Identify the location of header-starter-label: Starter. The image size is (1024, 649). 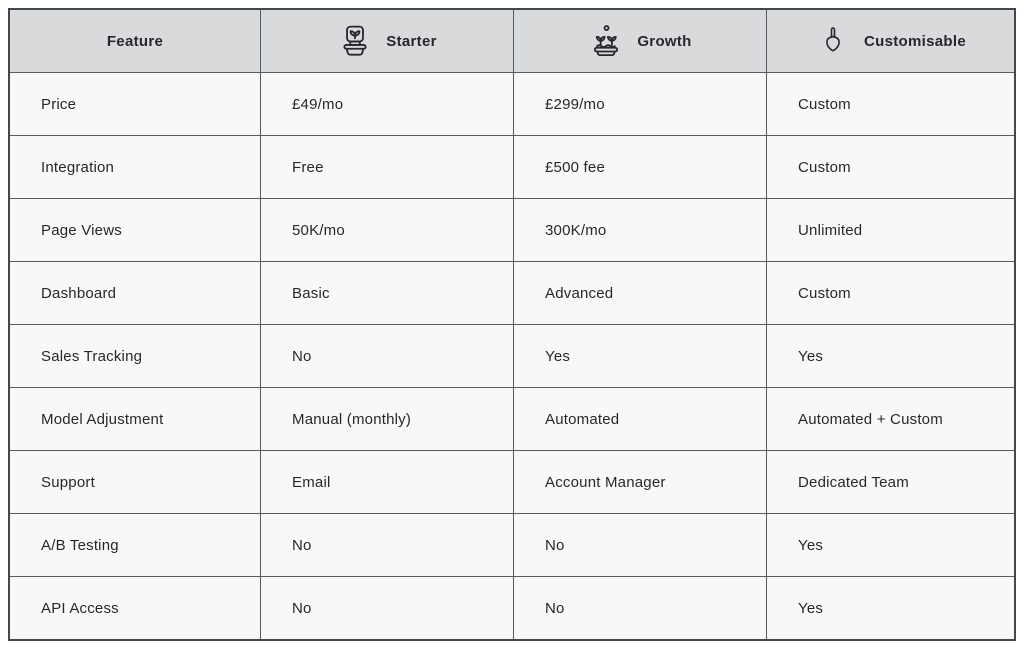
(411, 41).